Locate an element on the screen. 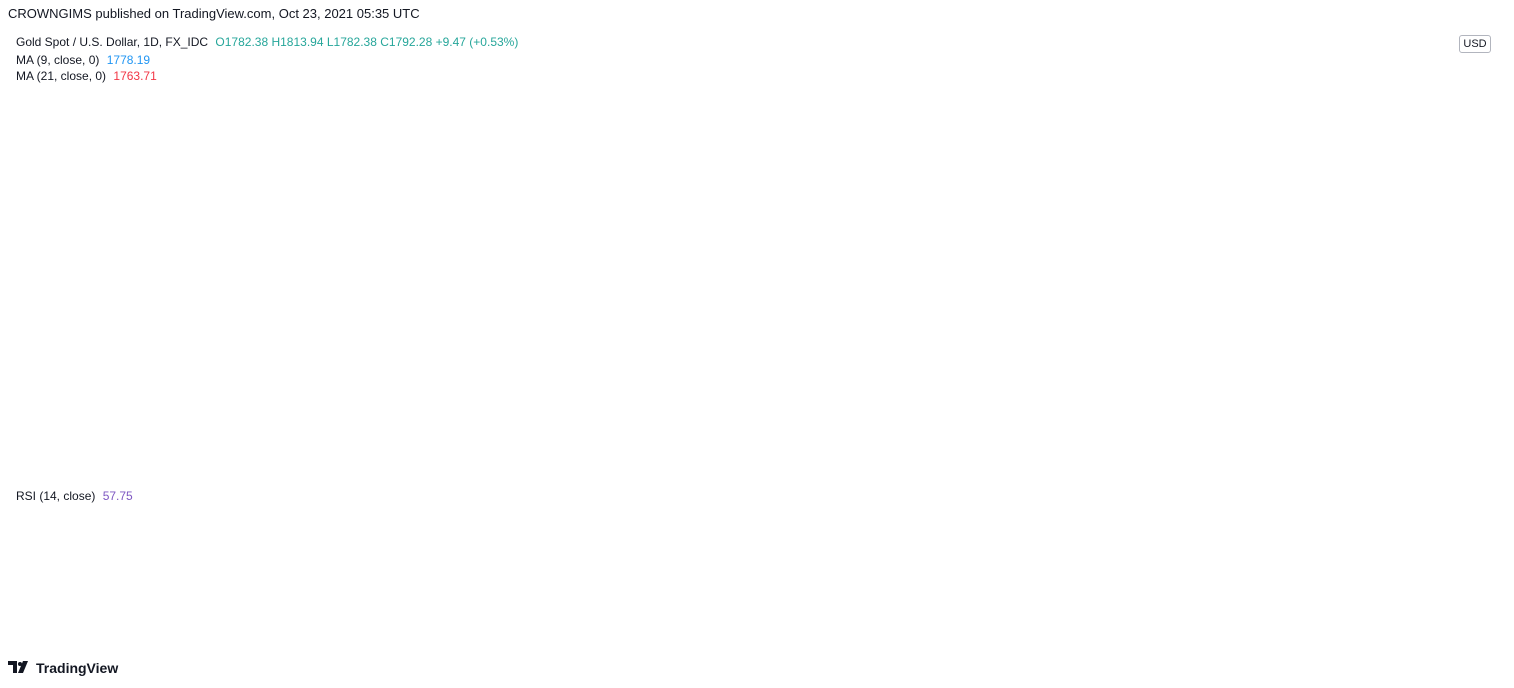 This screenshot has width=1514, height=688. rsi-legend: RSI (14, close) 57.75 is located at coordinates (74, 496).